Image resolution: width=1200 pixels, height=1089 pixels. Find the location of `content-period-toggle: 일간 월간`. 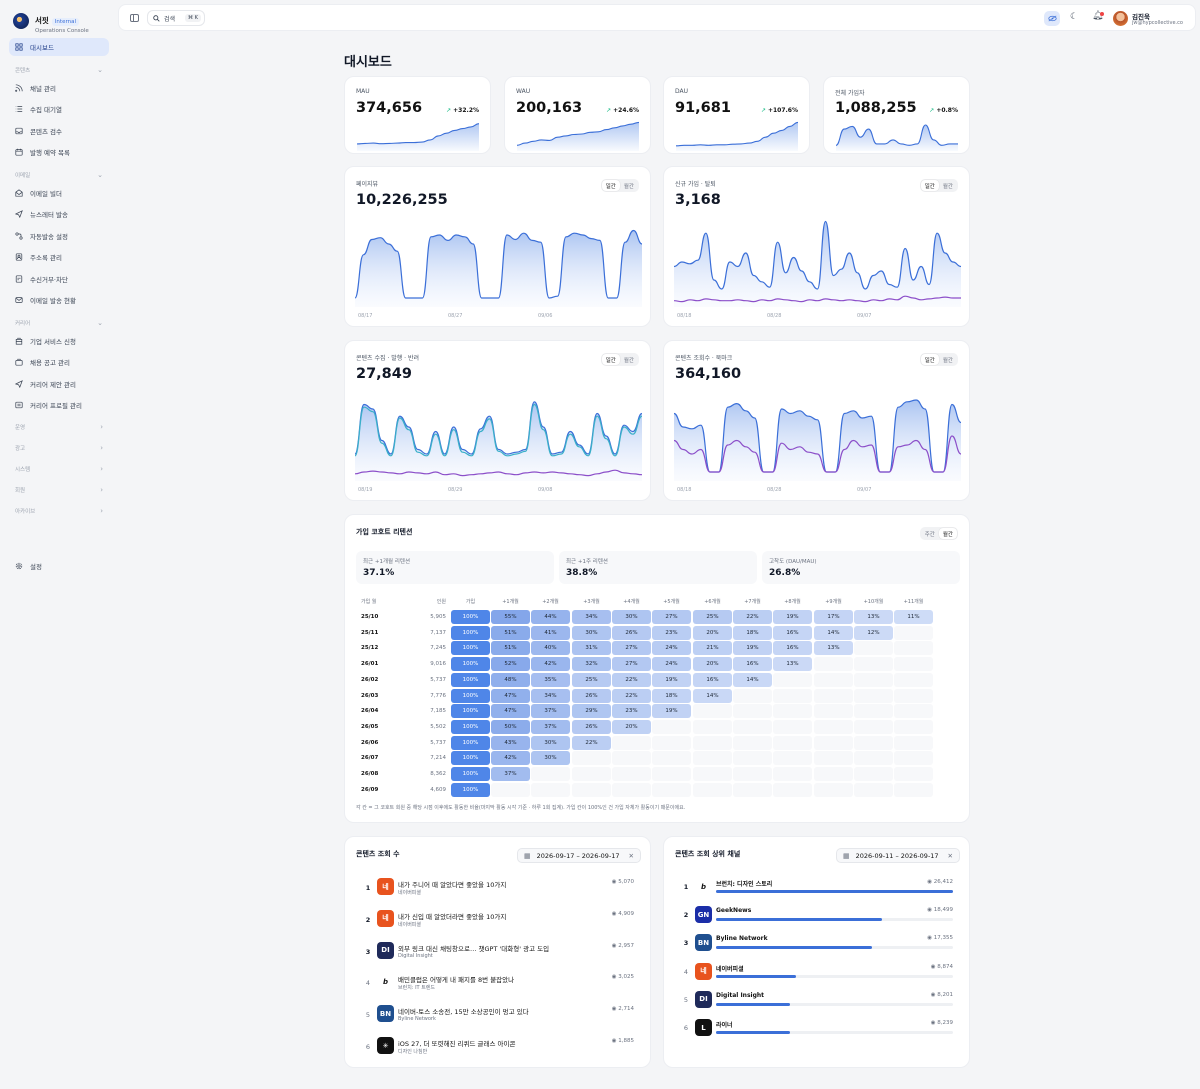

content-period-toggle: 일간 월간 is located at coordinates (619, 359).